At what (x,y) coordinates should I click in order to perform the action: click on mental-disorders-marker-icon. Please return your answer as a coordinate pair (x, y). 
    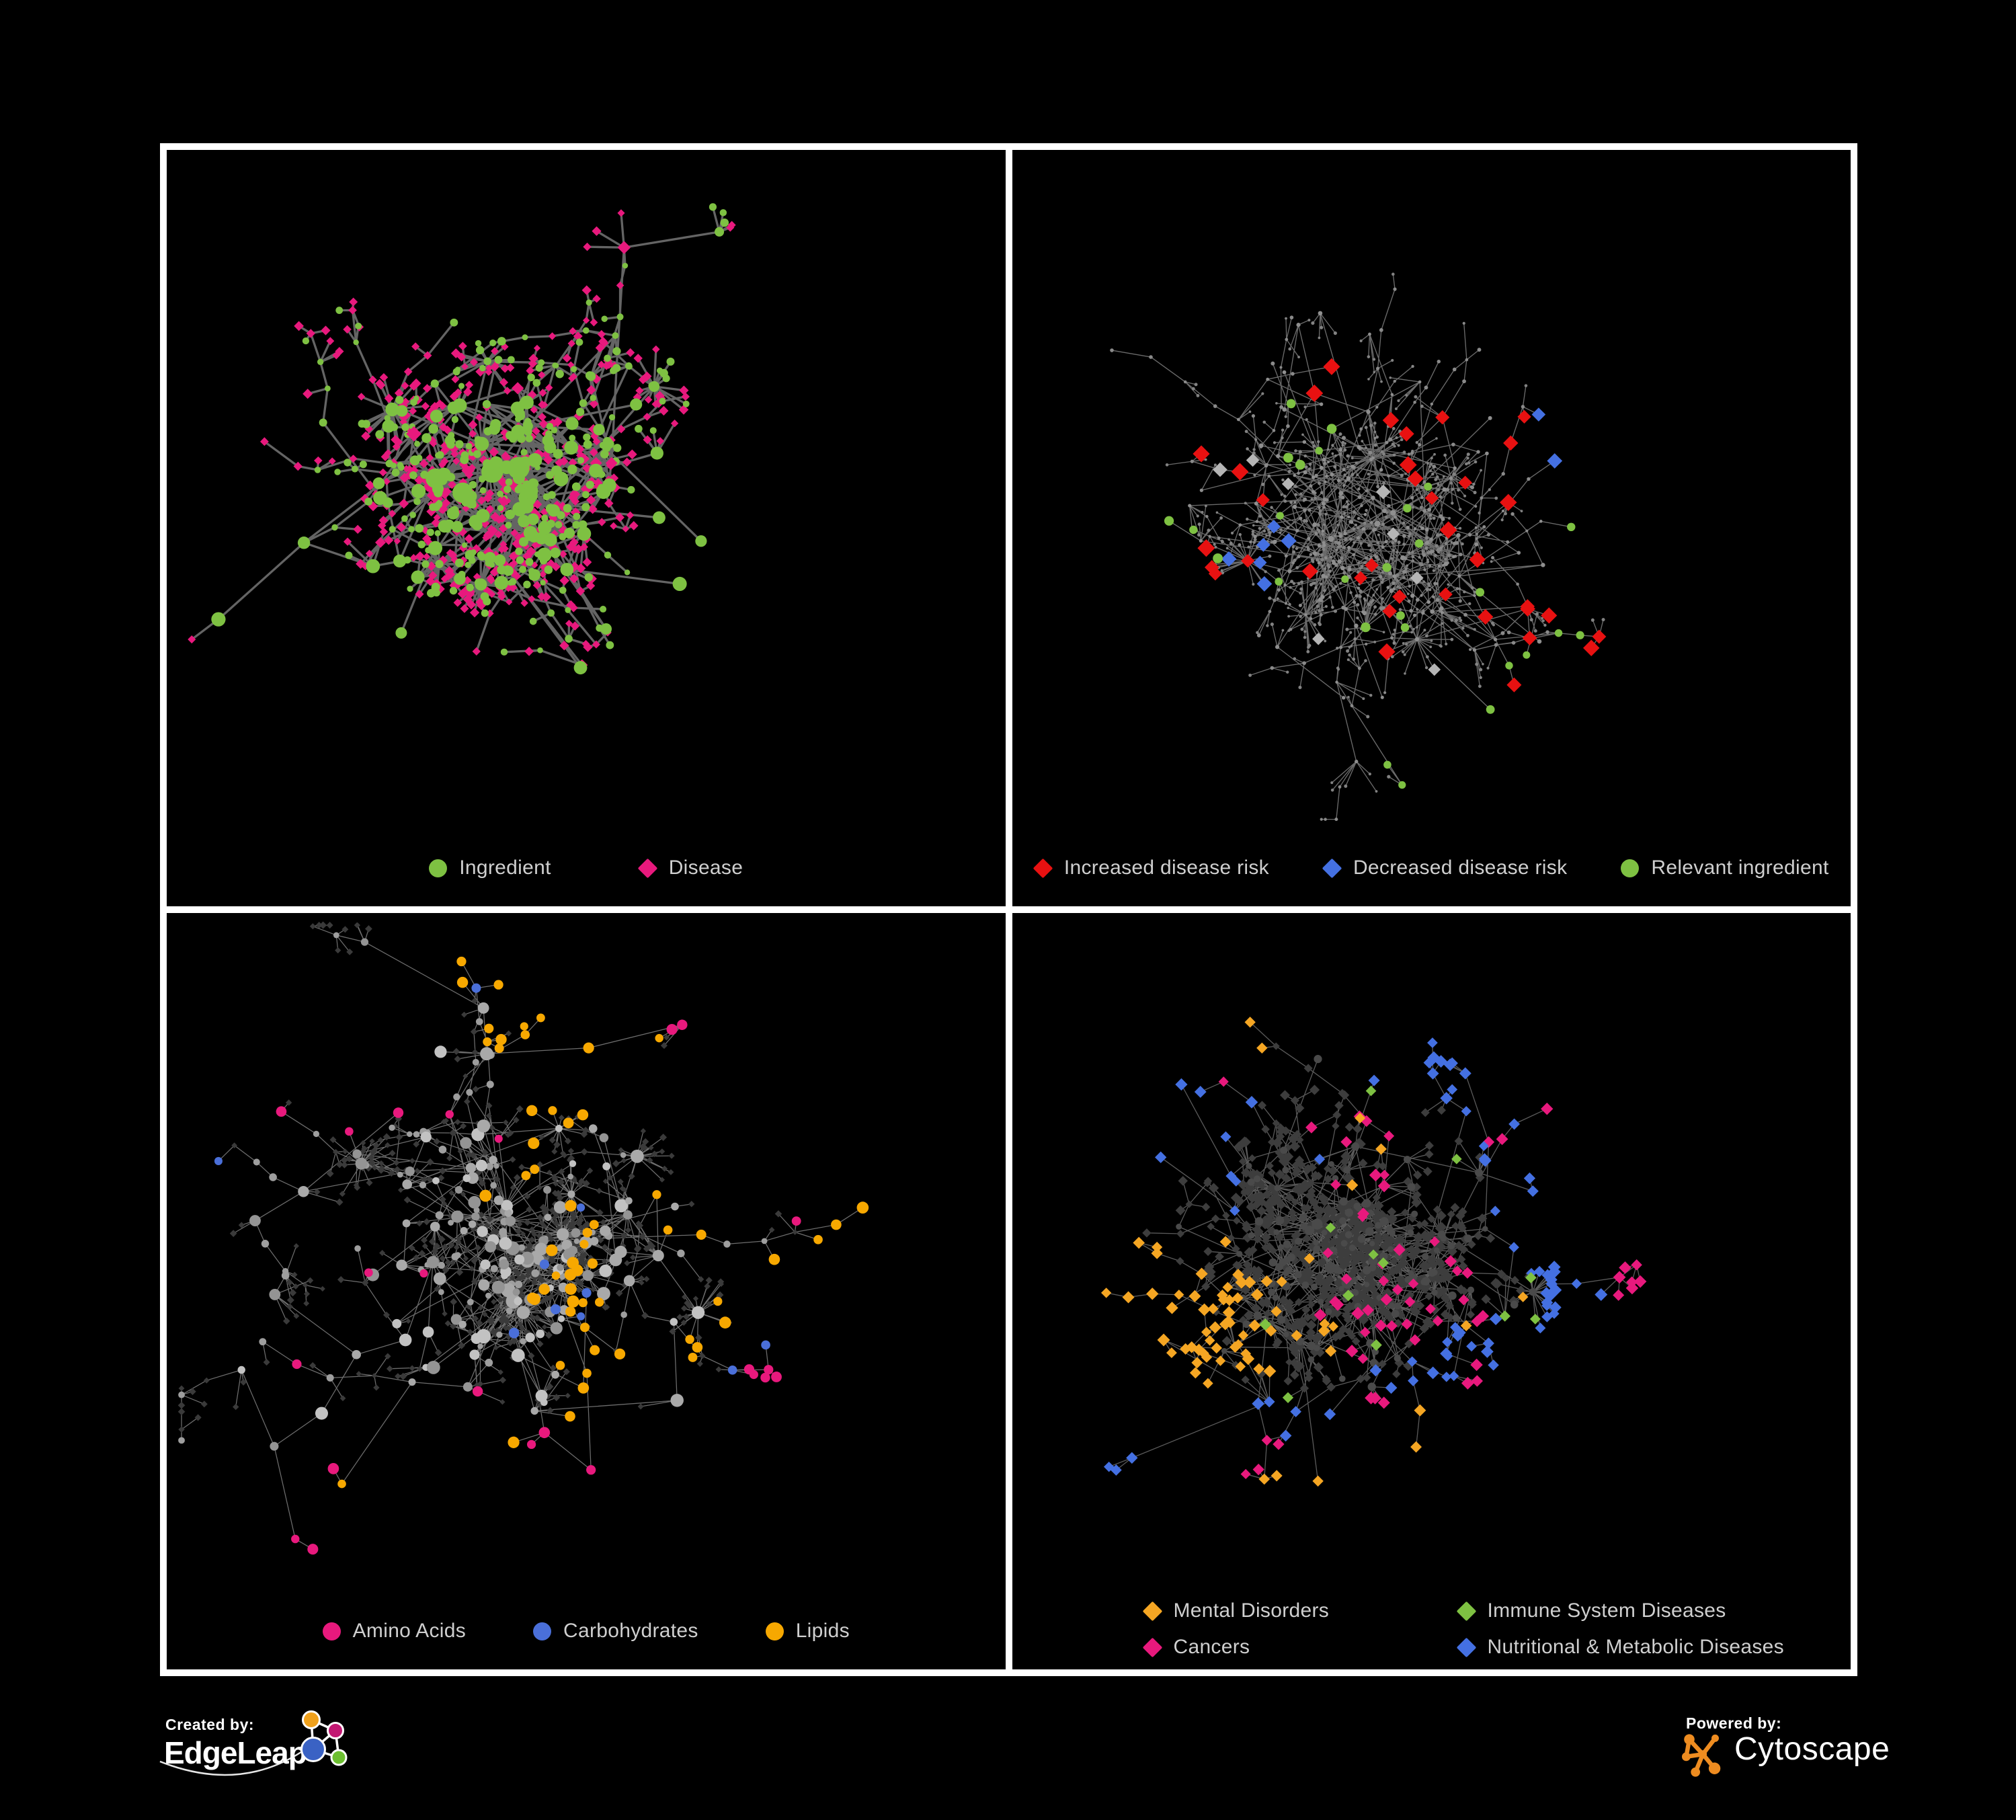
    Looking at the image, I should click on (1152, 1611).